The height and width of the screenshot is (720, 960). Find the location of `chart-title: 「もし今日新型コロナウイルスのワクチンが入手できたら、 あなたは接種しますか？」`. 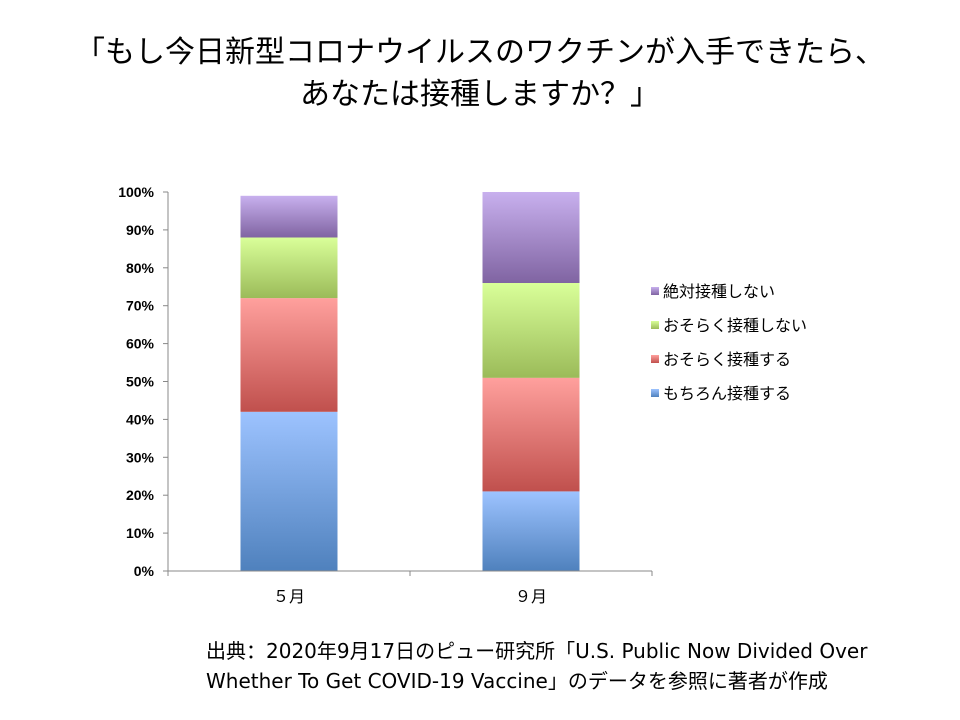

chart-title: 「もし今日新型コロナウイルスのワクチンが入手できたら、 あなたは接種しますか？」 is located at coordinates (480, 74).